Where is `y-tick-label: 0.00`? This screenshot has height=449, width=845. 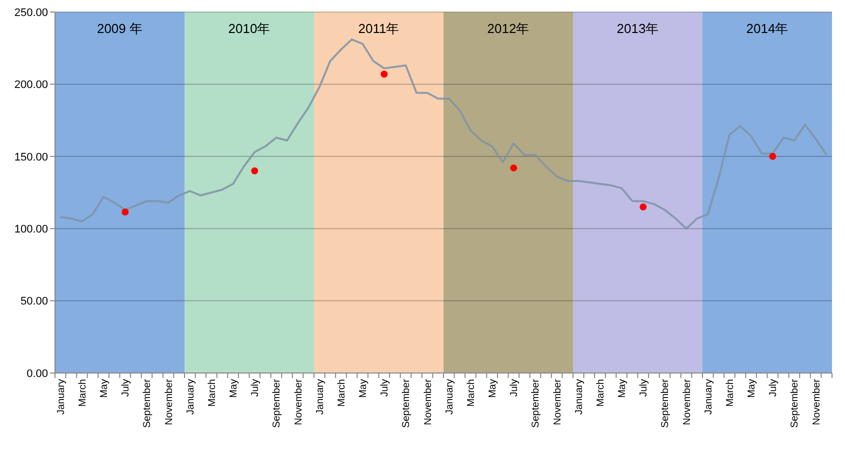 y-tick-label: 0.00 is located at coordinates (37, 374).